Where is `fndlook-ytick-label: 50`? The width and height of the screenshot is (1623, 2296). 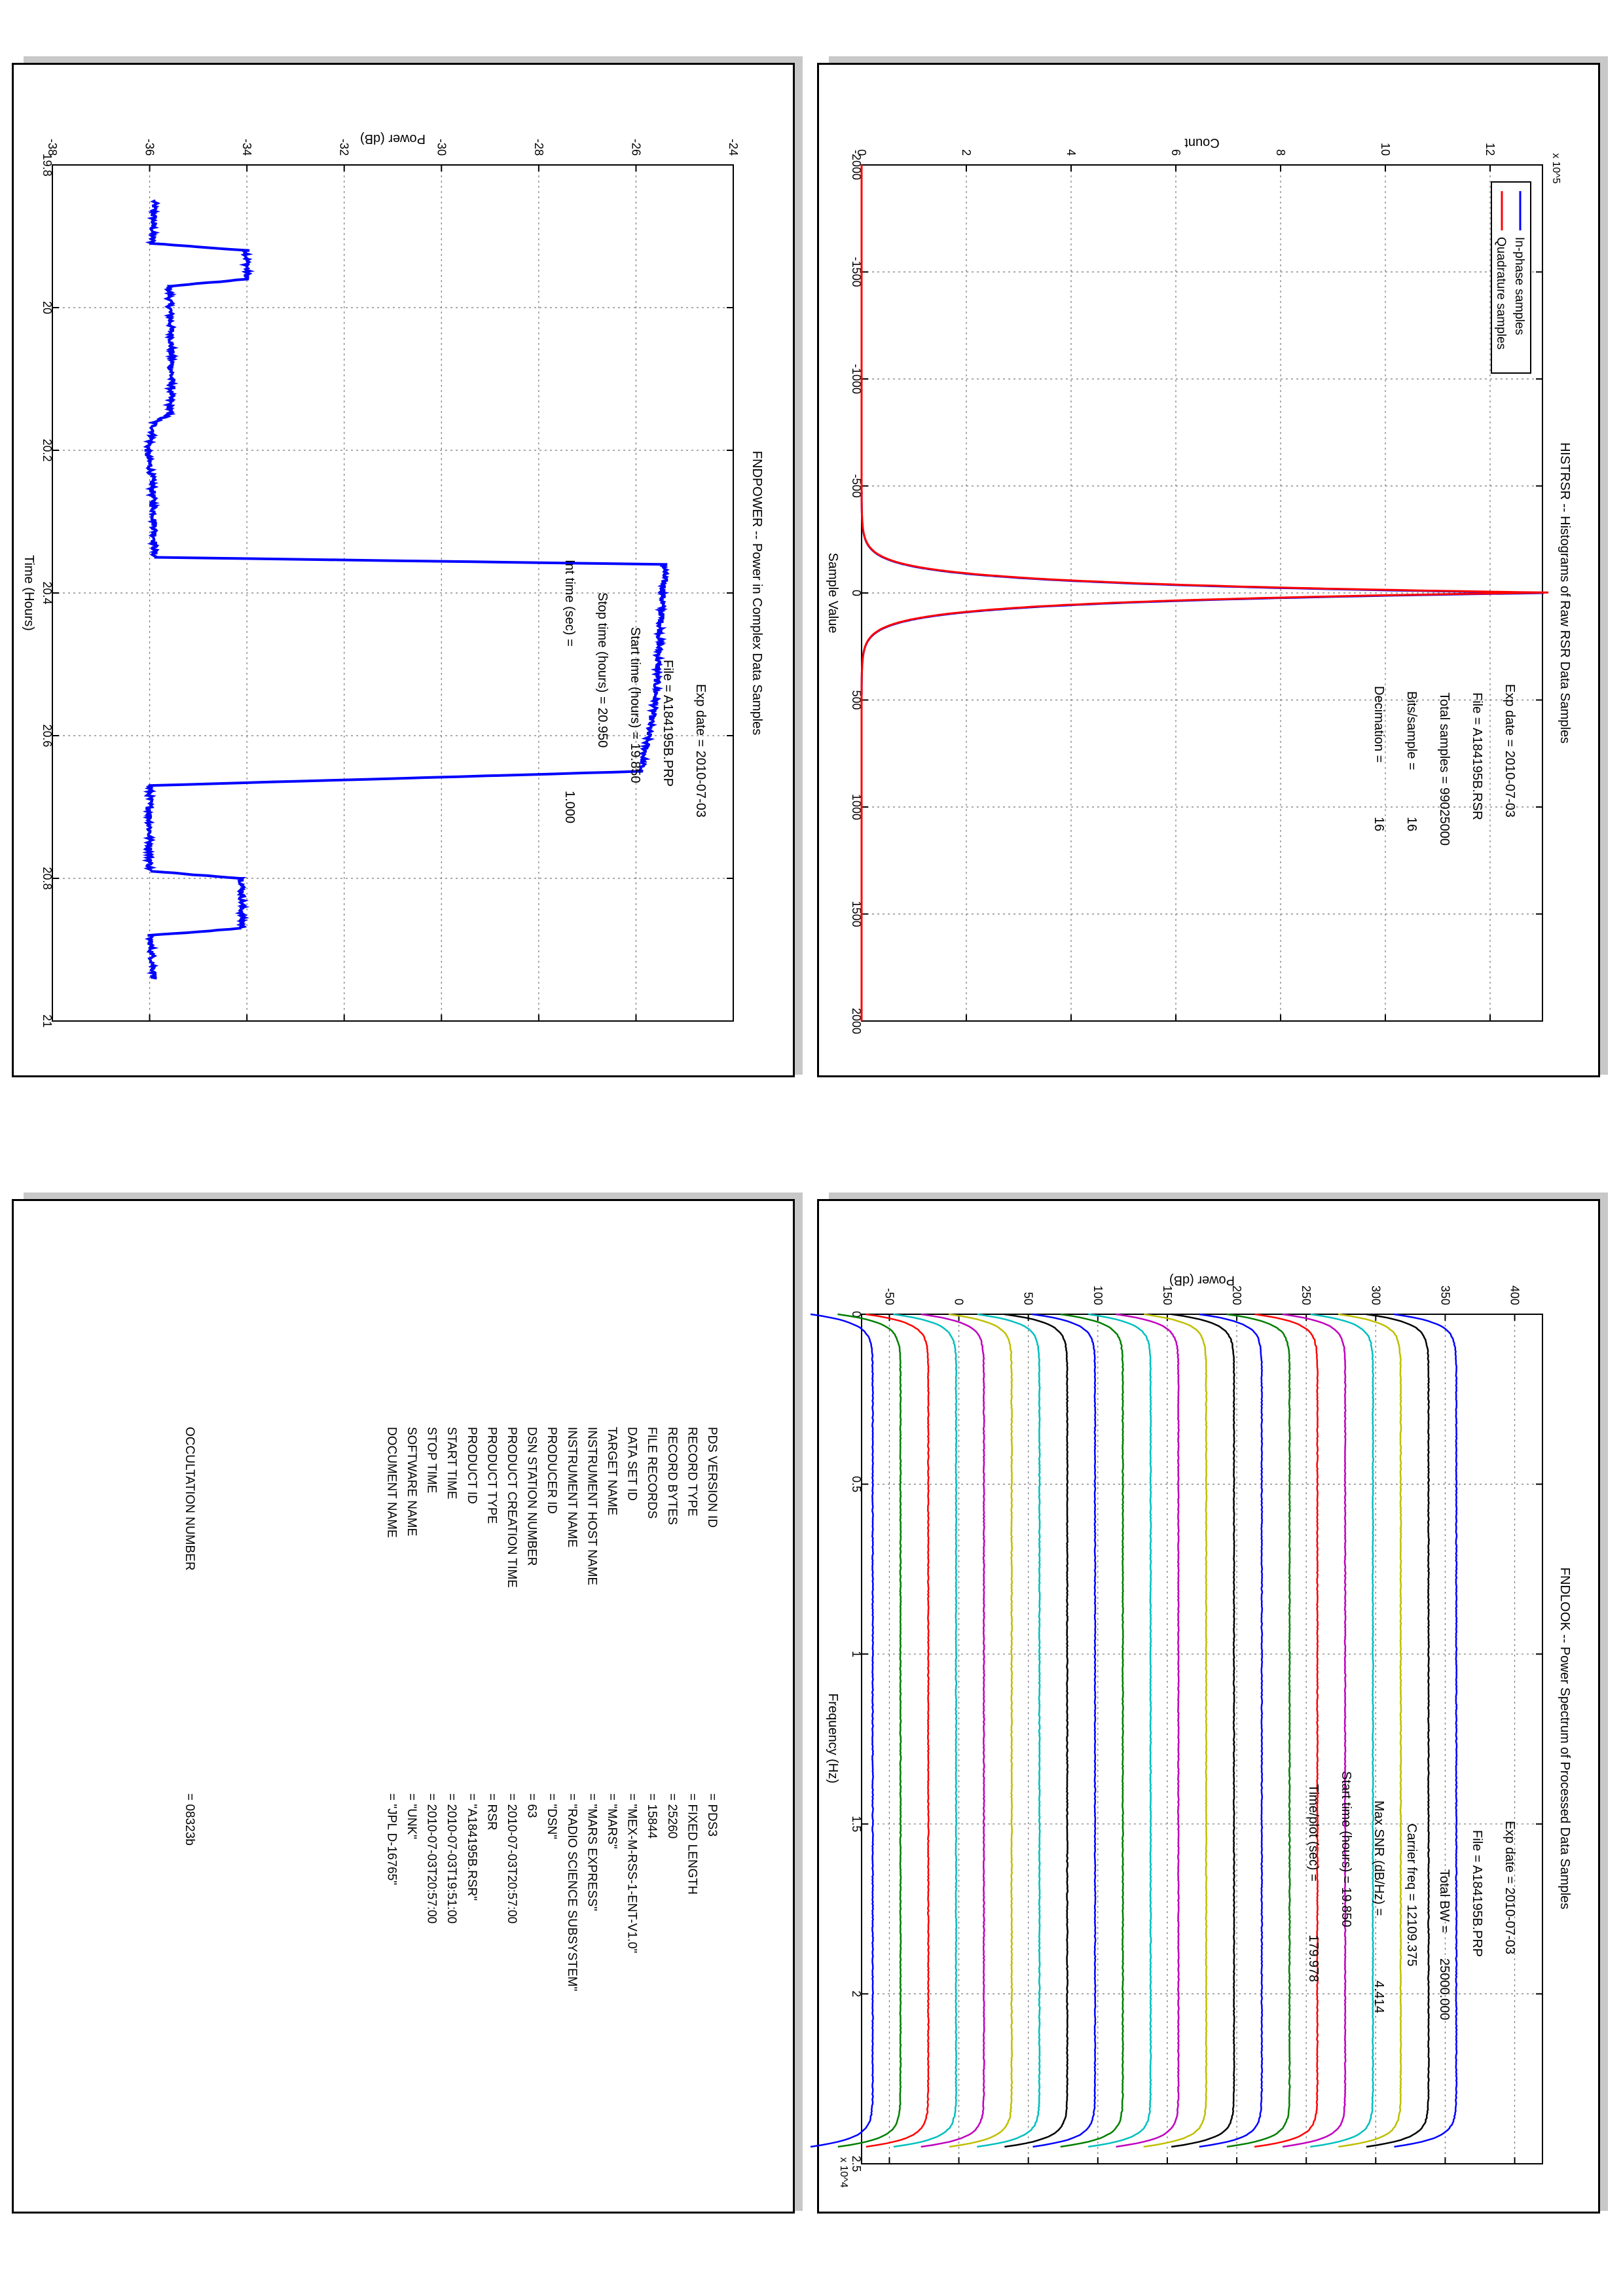
fndlook-ytick-label: 50 is located at coordinates (1028, 1298).